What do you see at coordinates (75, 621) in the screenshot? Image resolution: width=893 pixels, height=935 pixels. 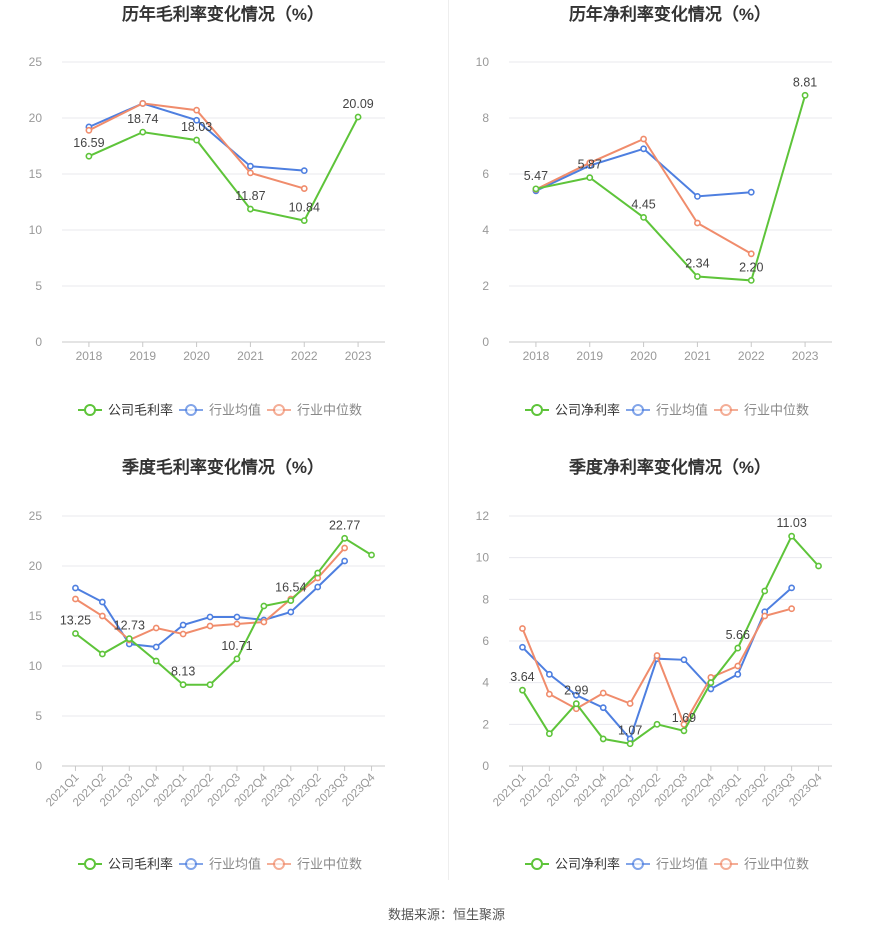 I see `data-label: 13.25` at bounding box center [75, 621].